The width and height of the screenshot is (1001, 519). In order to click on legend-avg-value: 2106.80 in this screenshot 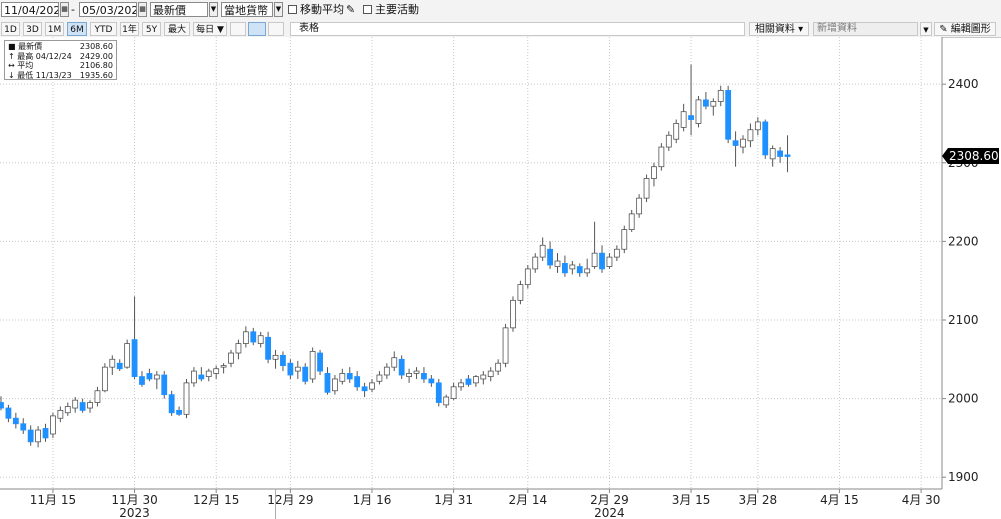, I will do `click(96, 65)`.